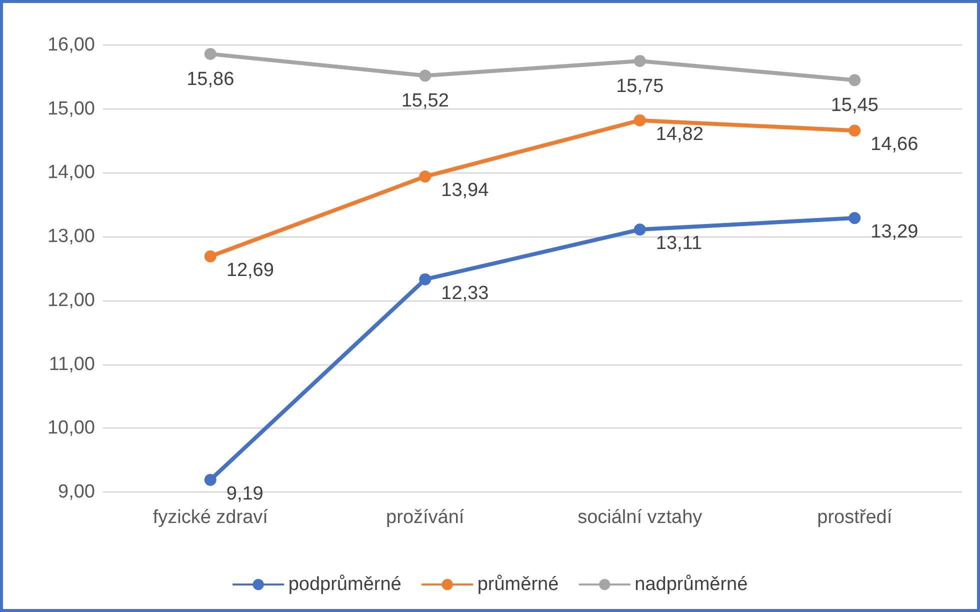 The width and height of the screenshot is (980, 612). What do you see at coordinates (894, 232) in the screenshot?
I see `data-label: 13,29` at bounding box center [894, 232].